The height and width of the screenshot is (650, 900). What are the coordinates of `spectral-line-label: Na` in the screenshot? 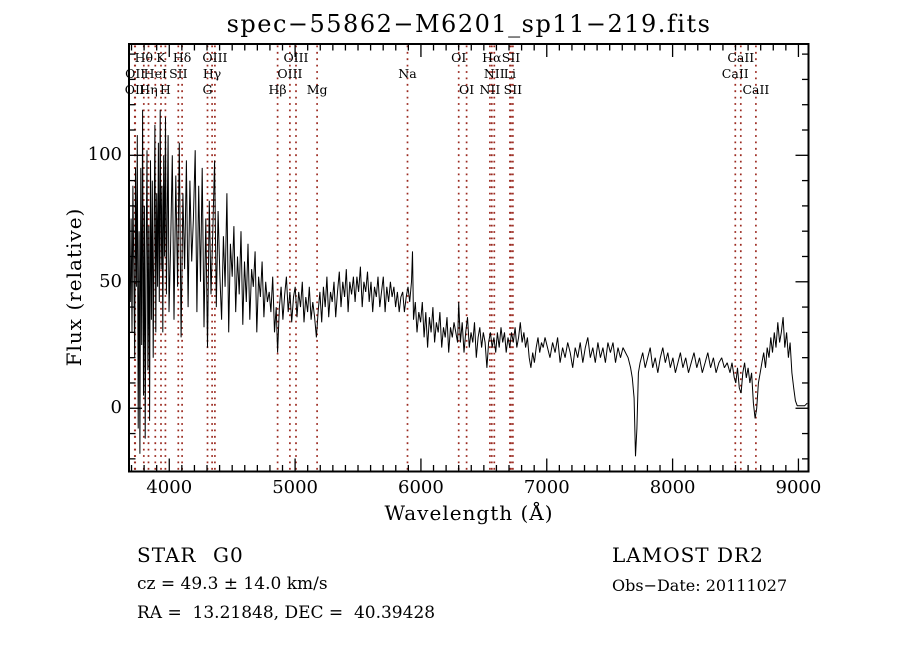 It's located at (407, 73).